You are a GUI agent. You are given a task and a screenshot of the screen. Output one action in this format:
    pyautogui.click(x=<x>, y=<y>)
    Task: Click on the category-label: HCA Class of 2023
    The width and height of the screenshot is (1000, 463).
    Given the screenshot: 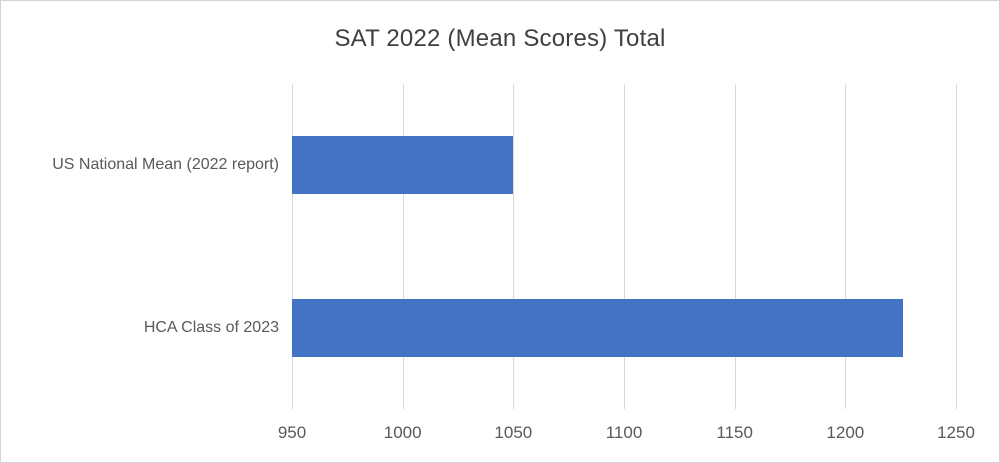 What is the action you would take?
    pyautogui.click(x=211, y=327)
    